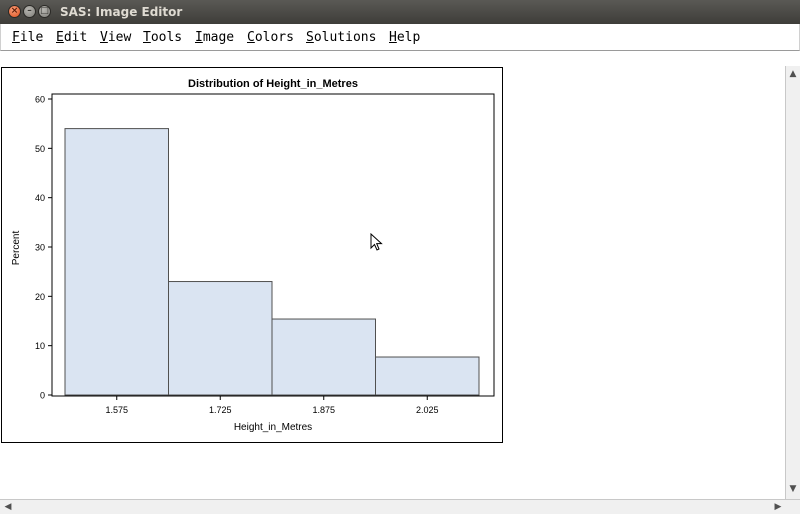  Describe the element at coordinates (792, 282) in the screenshot. I see `vertical-scrollbar: ▲ ▼` at that location.